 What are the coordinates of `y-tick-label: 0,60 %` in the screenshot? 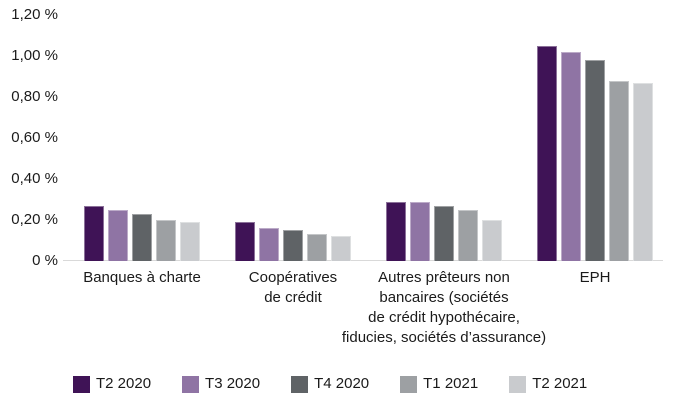 It's located at (34, 137).